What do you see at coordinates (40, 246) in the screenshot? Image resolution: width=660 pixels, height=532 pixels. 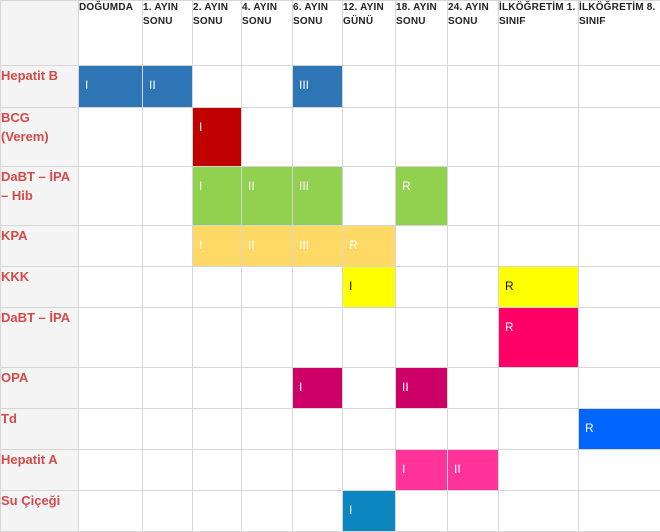 I see `vaccine-name: KPA` at bounding box center [40, 246].